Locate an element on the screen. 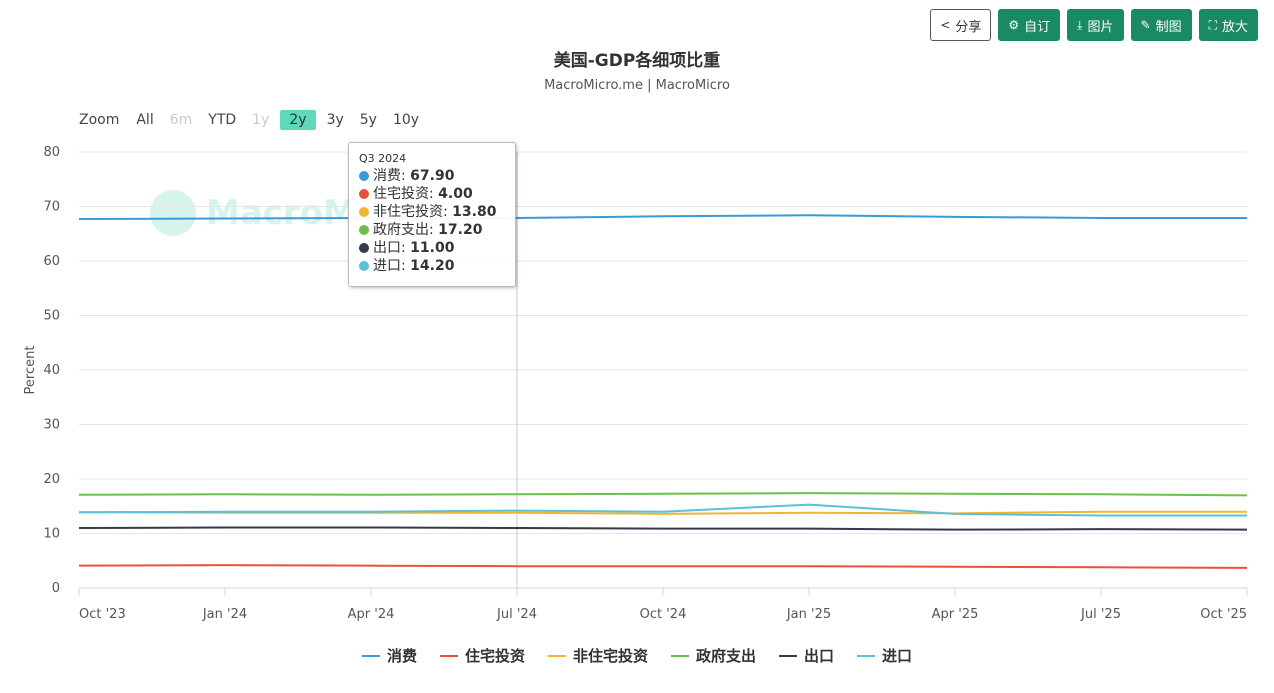  legend-label: 非住宅投资 is located at coordinates (610, 656).